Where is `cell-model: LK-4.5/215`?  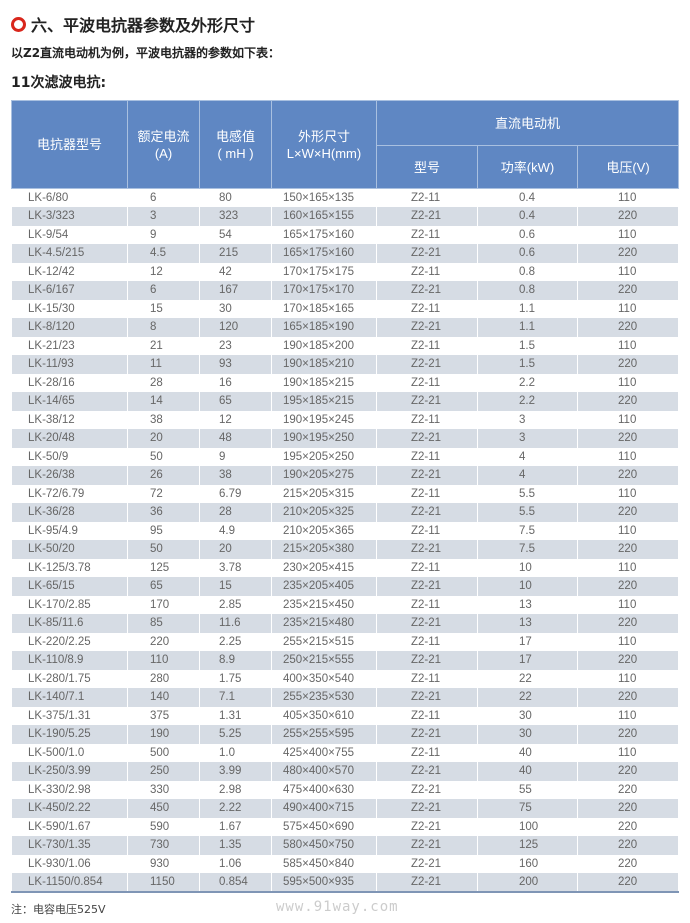 cell-model: LK-4.5/215 is located at coordinates (69, 253).